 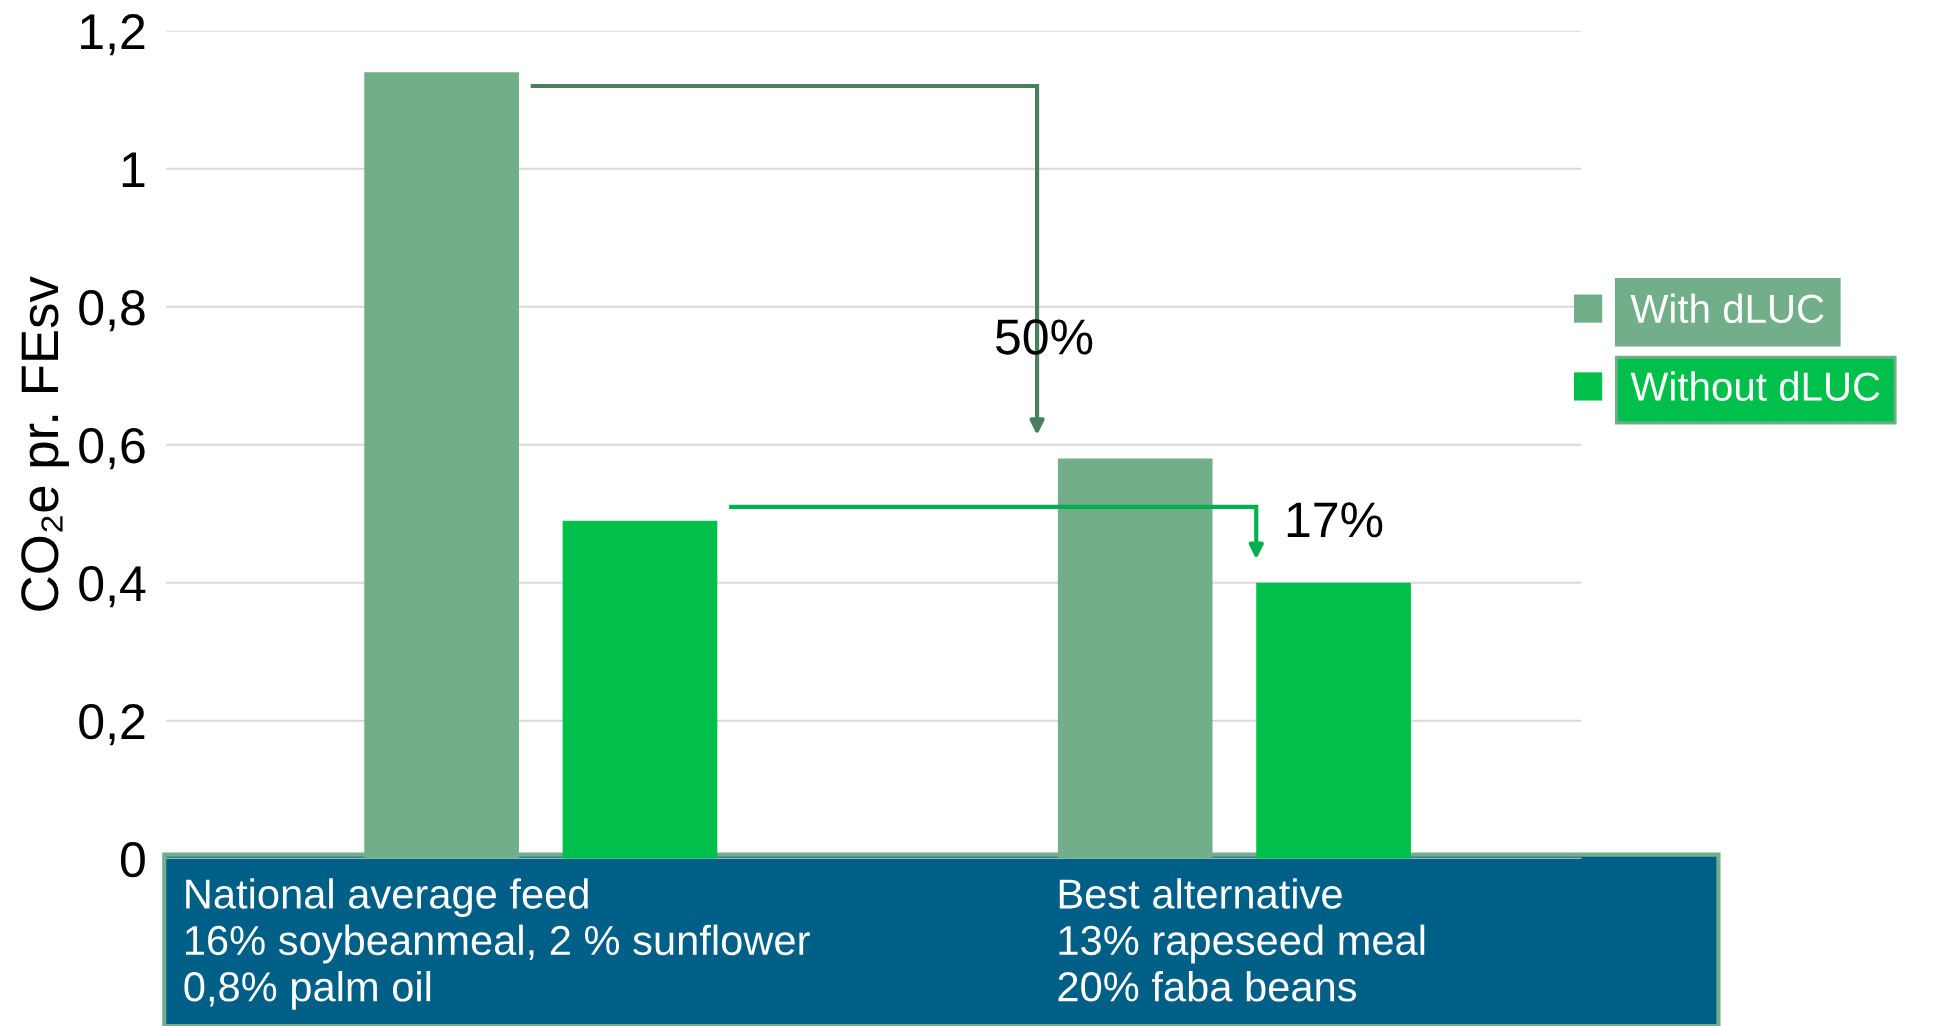 I want to click on legend-label: Without dLUC, so click(x=1755, y=386).